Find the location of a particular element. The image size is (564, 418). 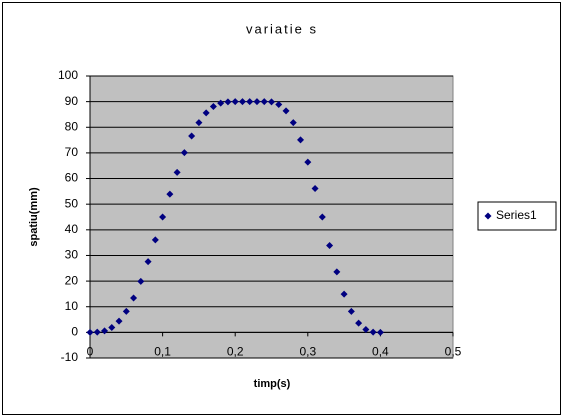

y-axis-title: spatiu(mm) is located at coordinates (34, 217).